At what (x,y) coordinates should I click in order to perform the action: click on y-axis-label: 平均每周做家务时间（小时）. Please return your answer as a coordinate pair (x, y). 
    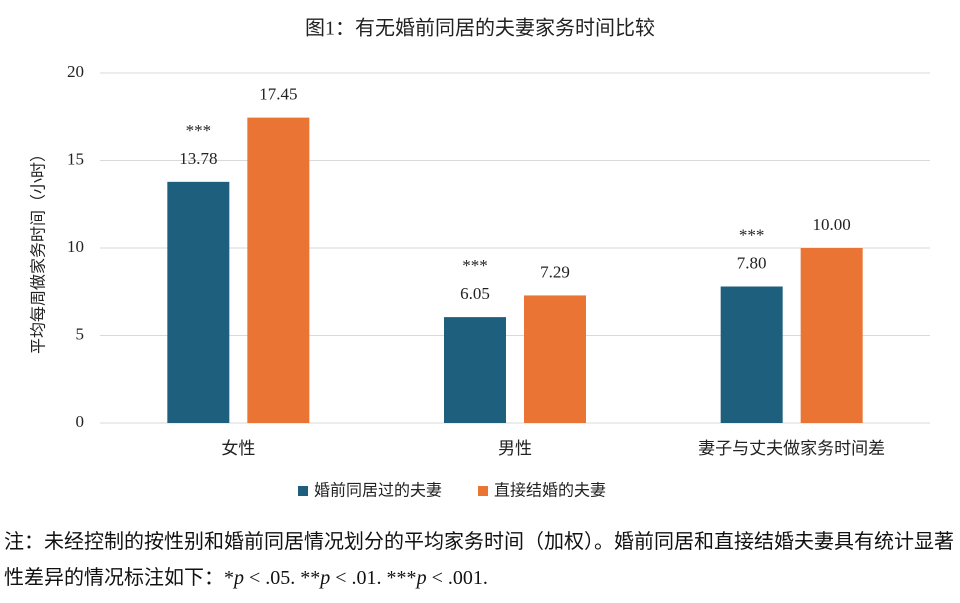
    Looking at the image, I should click on (39, 250).